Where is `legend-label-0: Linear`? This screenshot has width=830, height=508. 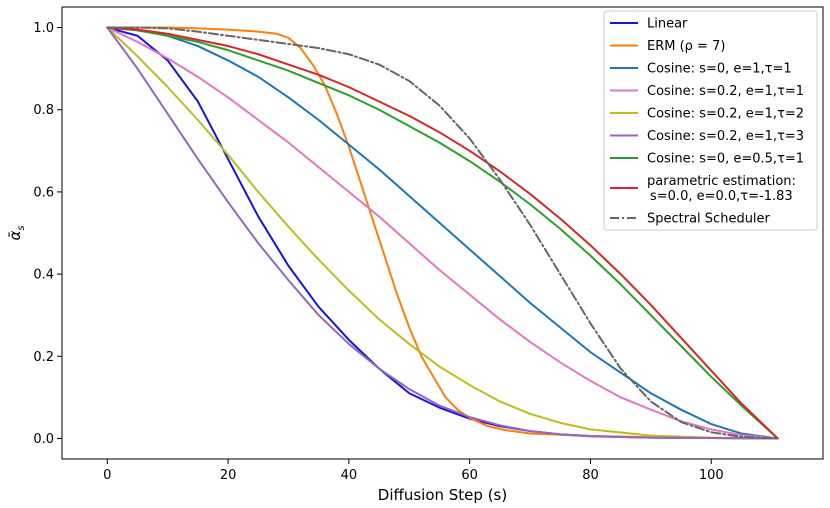 legend-label-0: Linear is located at coordinates (667, 24).